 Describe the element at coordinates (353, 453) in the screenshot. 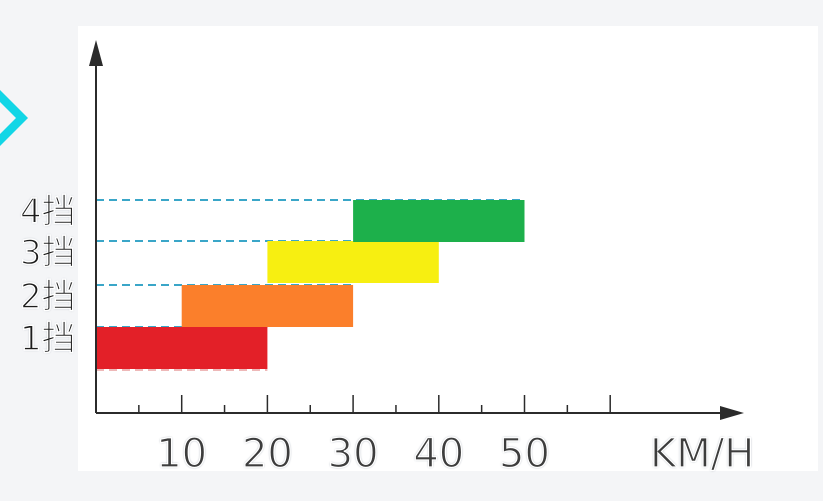

I see `x-tick-label-30: 30` at that location.